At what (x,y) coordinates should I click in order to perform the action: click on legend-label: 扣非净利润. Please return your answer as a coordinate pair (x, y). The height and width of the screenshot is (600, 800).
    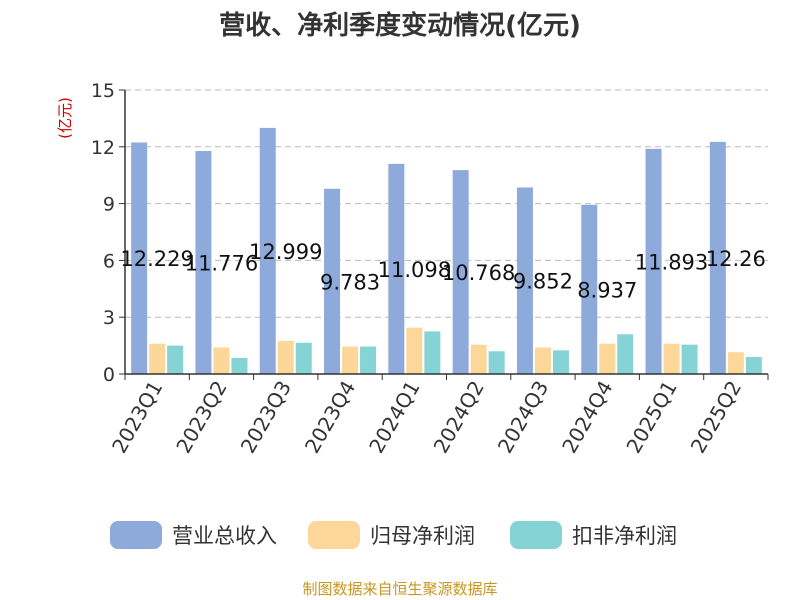
    Looking at the image, I should click on (624, 536).